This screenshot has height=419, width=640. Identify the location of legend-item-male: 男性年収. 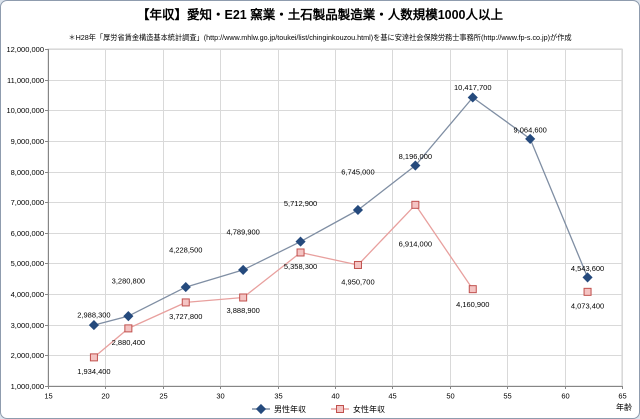
(279, 409).